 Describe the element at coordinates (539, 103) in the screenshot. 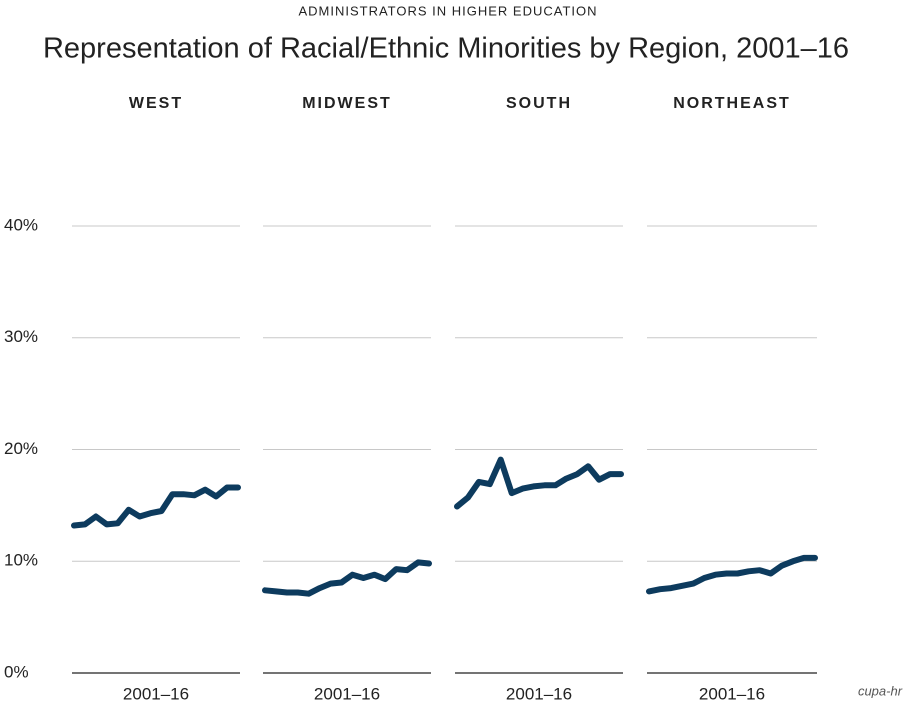

I see `panel-title: SOUTH` at that location.